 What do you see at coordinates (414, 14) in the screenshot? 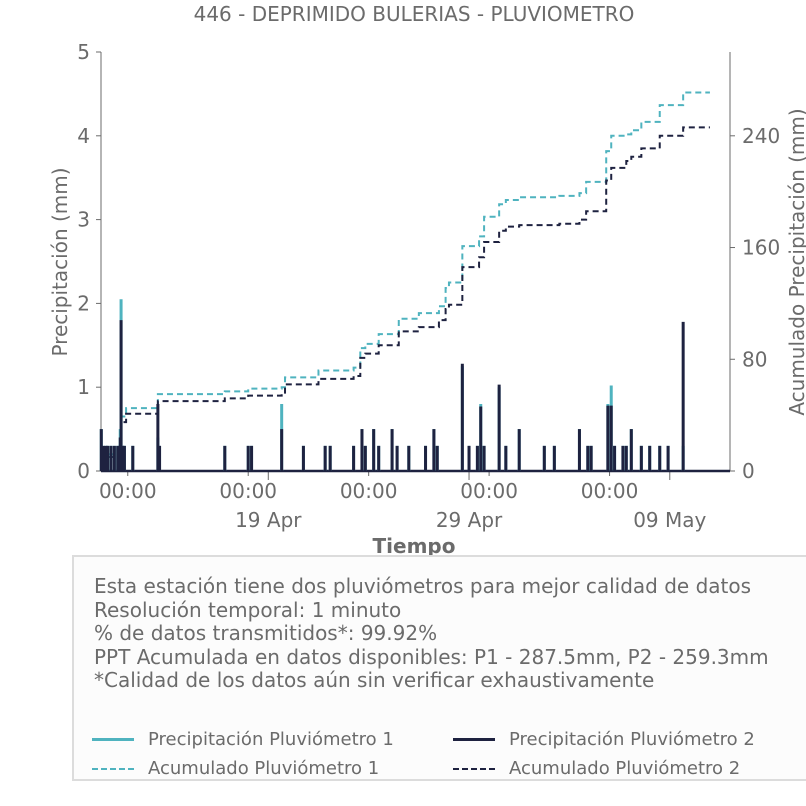
I see `chart-title: 446 - DEPRIMIDO BULERIAS - PLUVIOMETRO` at bounding box center [414, 14].